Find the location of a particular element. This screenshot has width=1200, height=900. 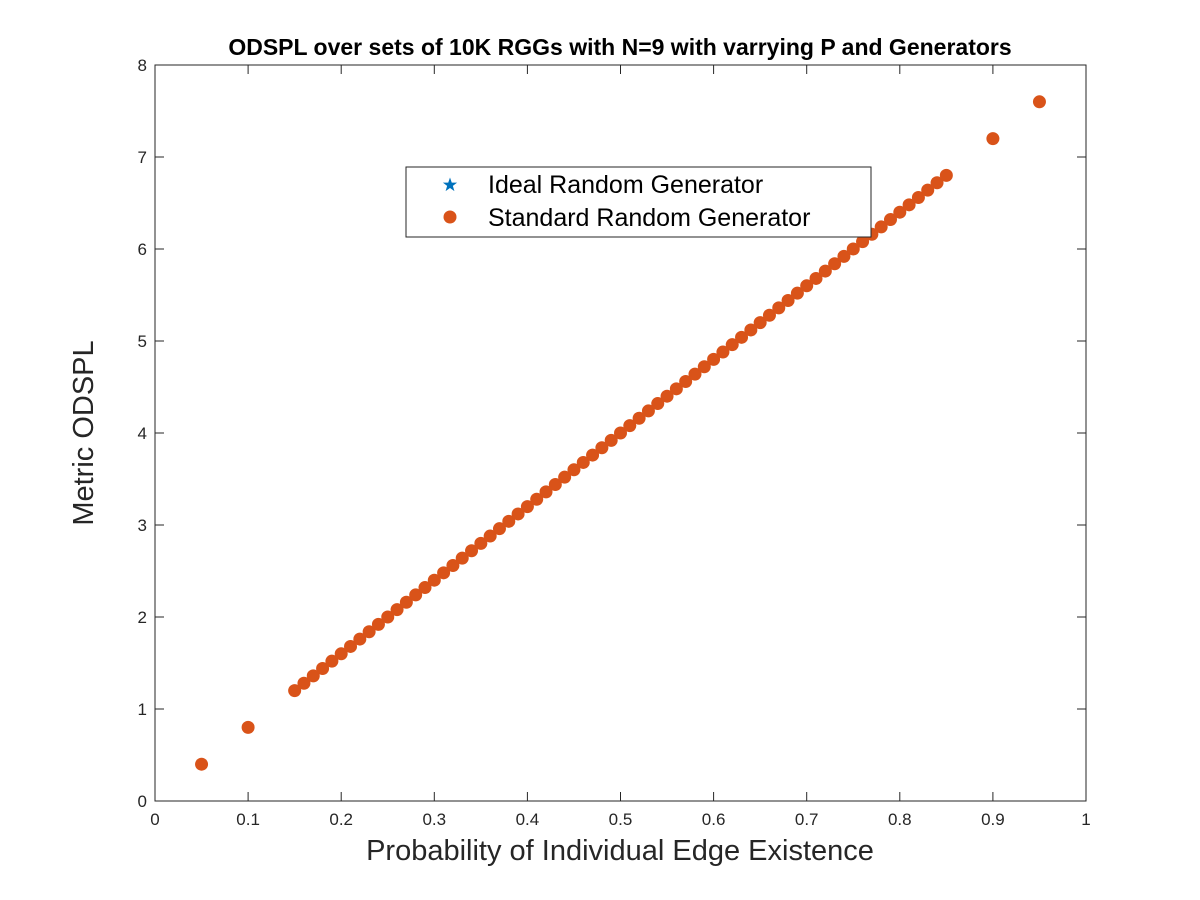

legend-label-ideal: Ideal Random Generator is located at coordinates (625, 185).